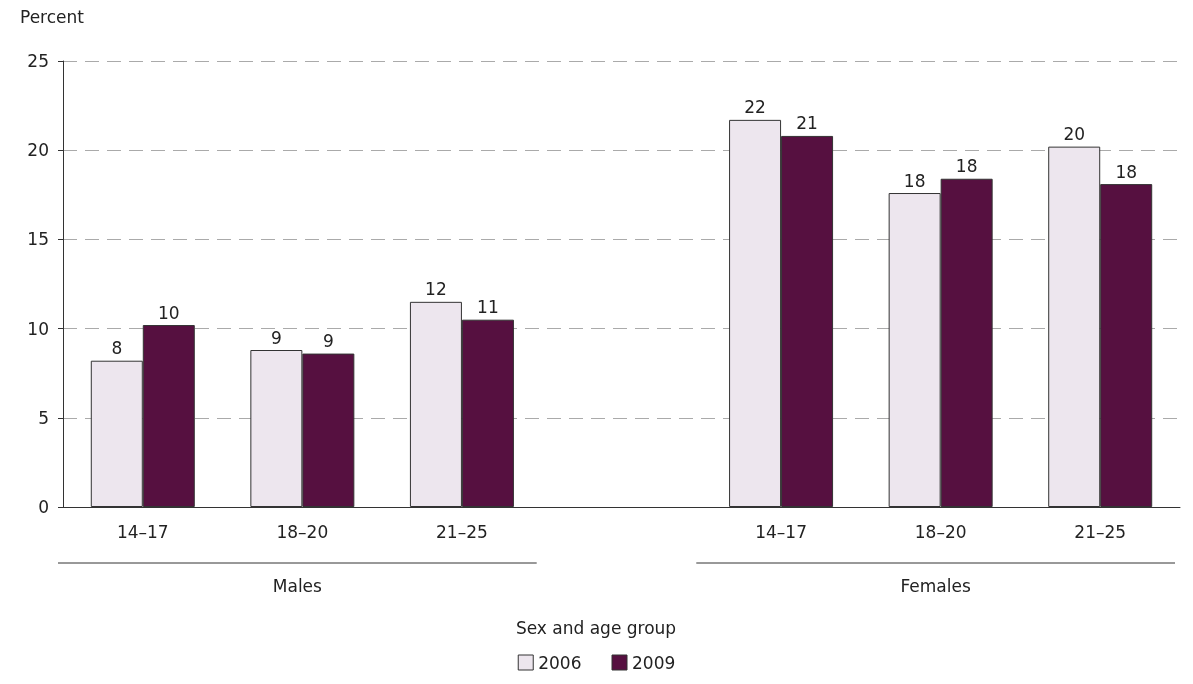 The height and width of the screenshot is (684, 1193). What do you see at coordinates (43, 507) in the screenshot?
I see `y-tick-label: 0` at bounding box center [43, 507].